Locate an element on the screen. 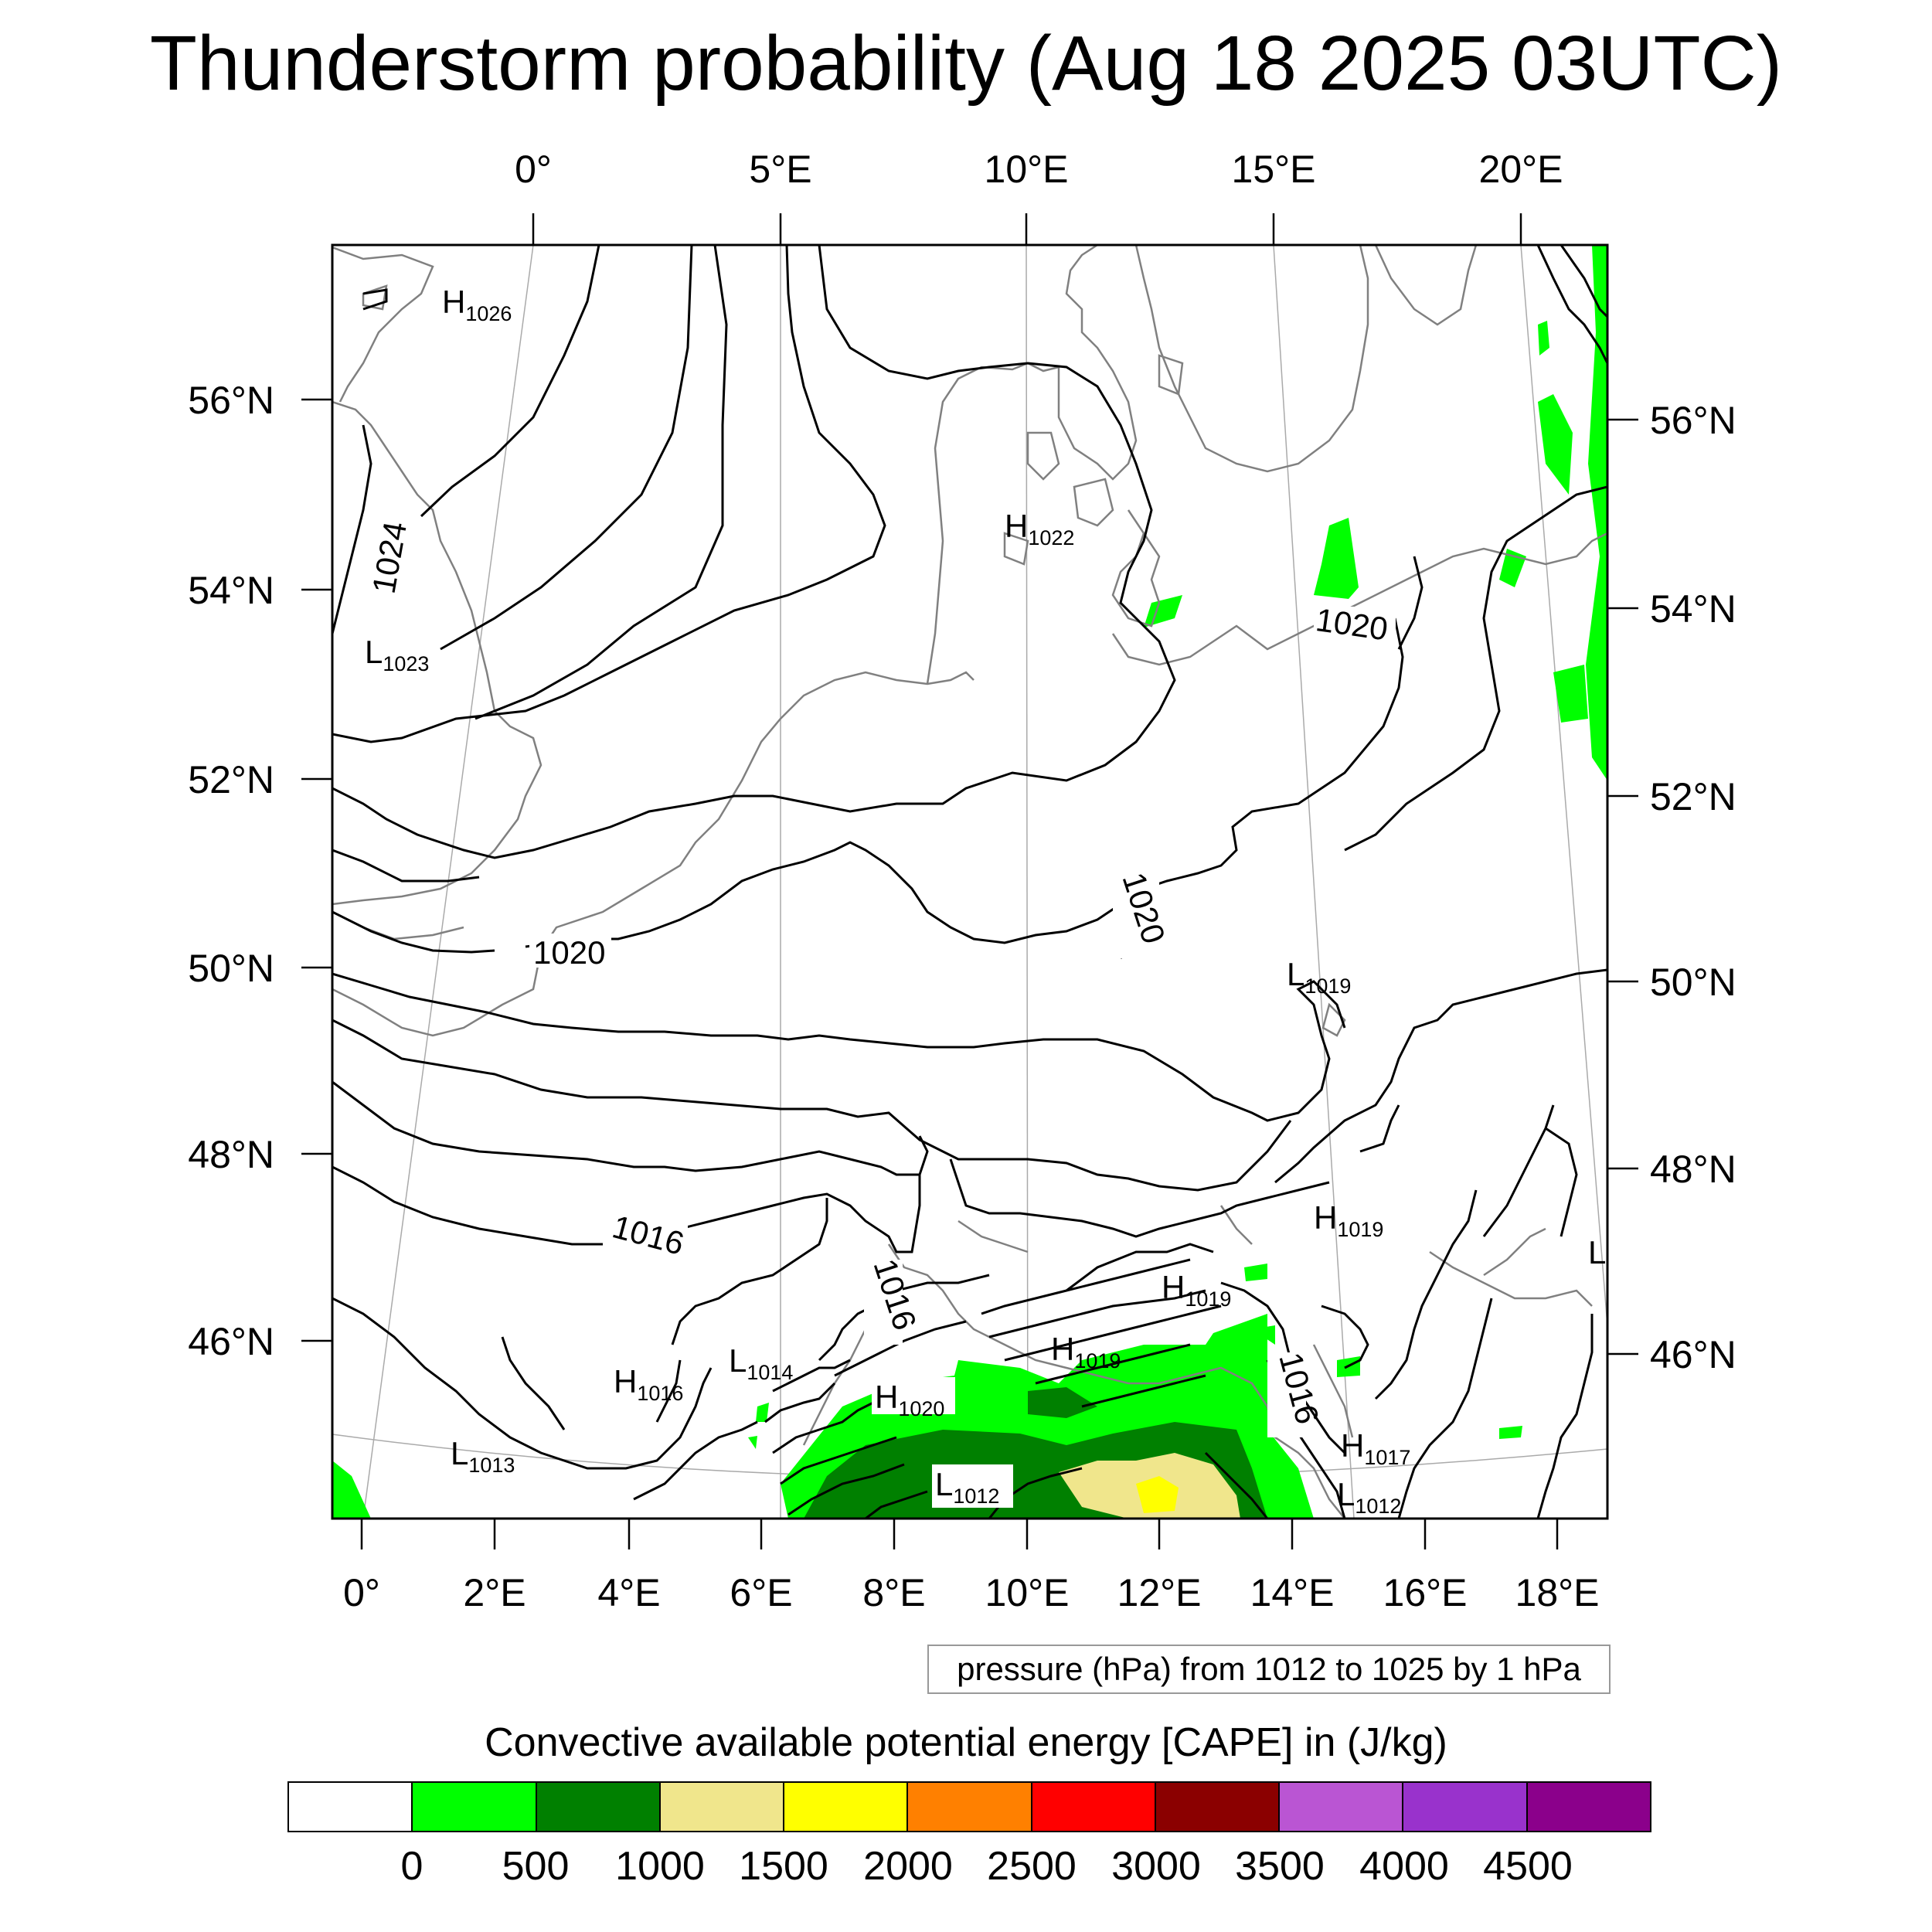 This screenshot has height=1932, width=1932. colorbar-label: 500 is located at coordinates (536, 1867).